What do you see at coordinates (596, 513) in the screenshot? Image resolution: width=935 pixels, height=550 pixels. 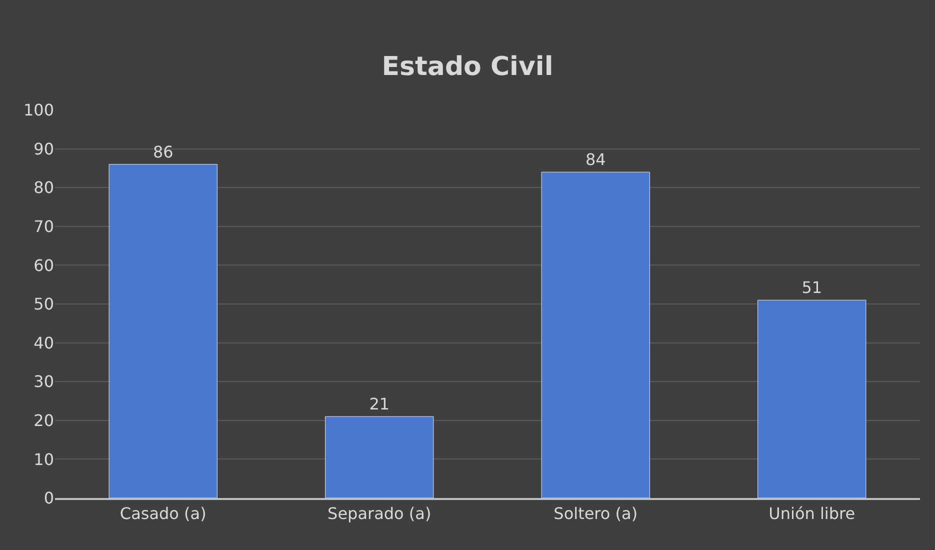 I see `x-tick-label: Soltero (a)` at bounding box center [596, 513].